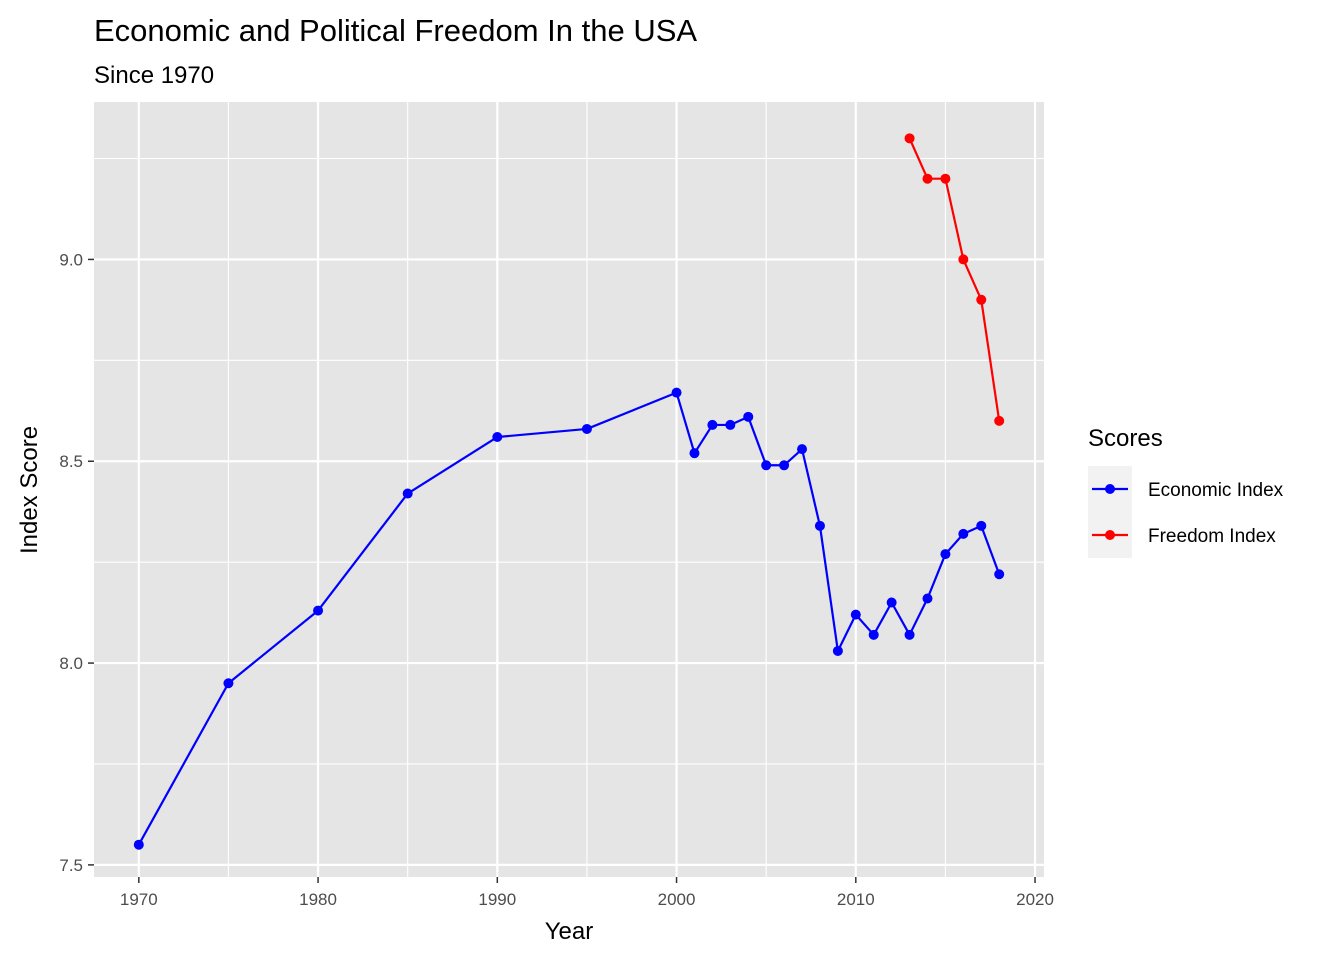 This screenshot has width=1344, height=960. I want to click on y-axis-title: Index Score, so click(29, 490).